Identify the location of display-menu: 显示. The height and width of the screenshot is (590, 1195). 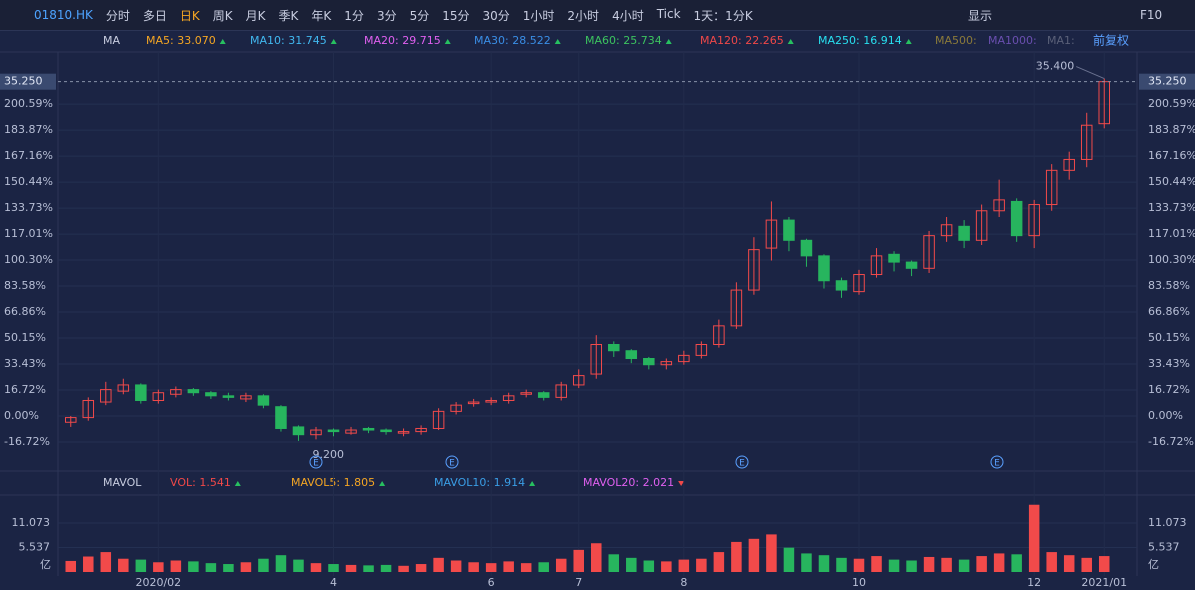
(980, 15).